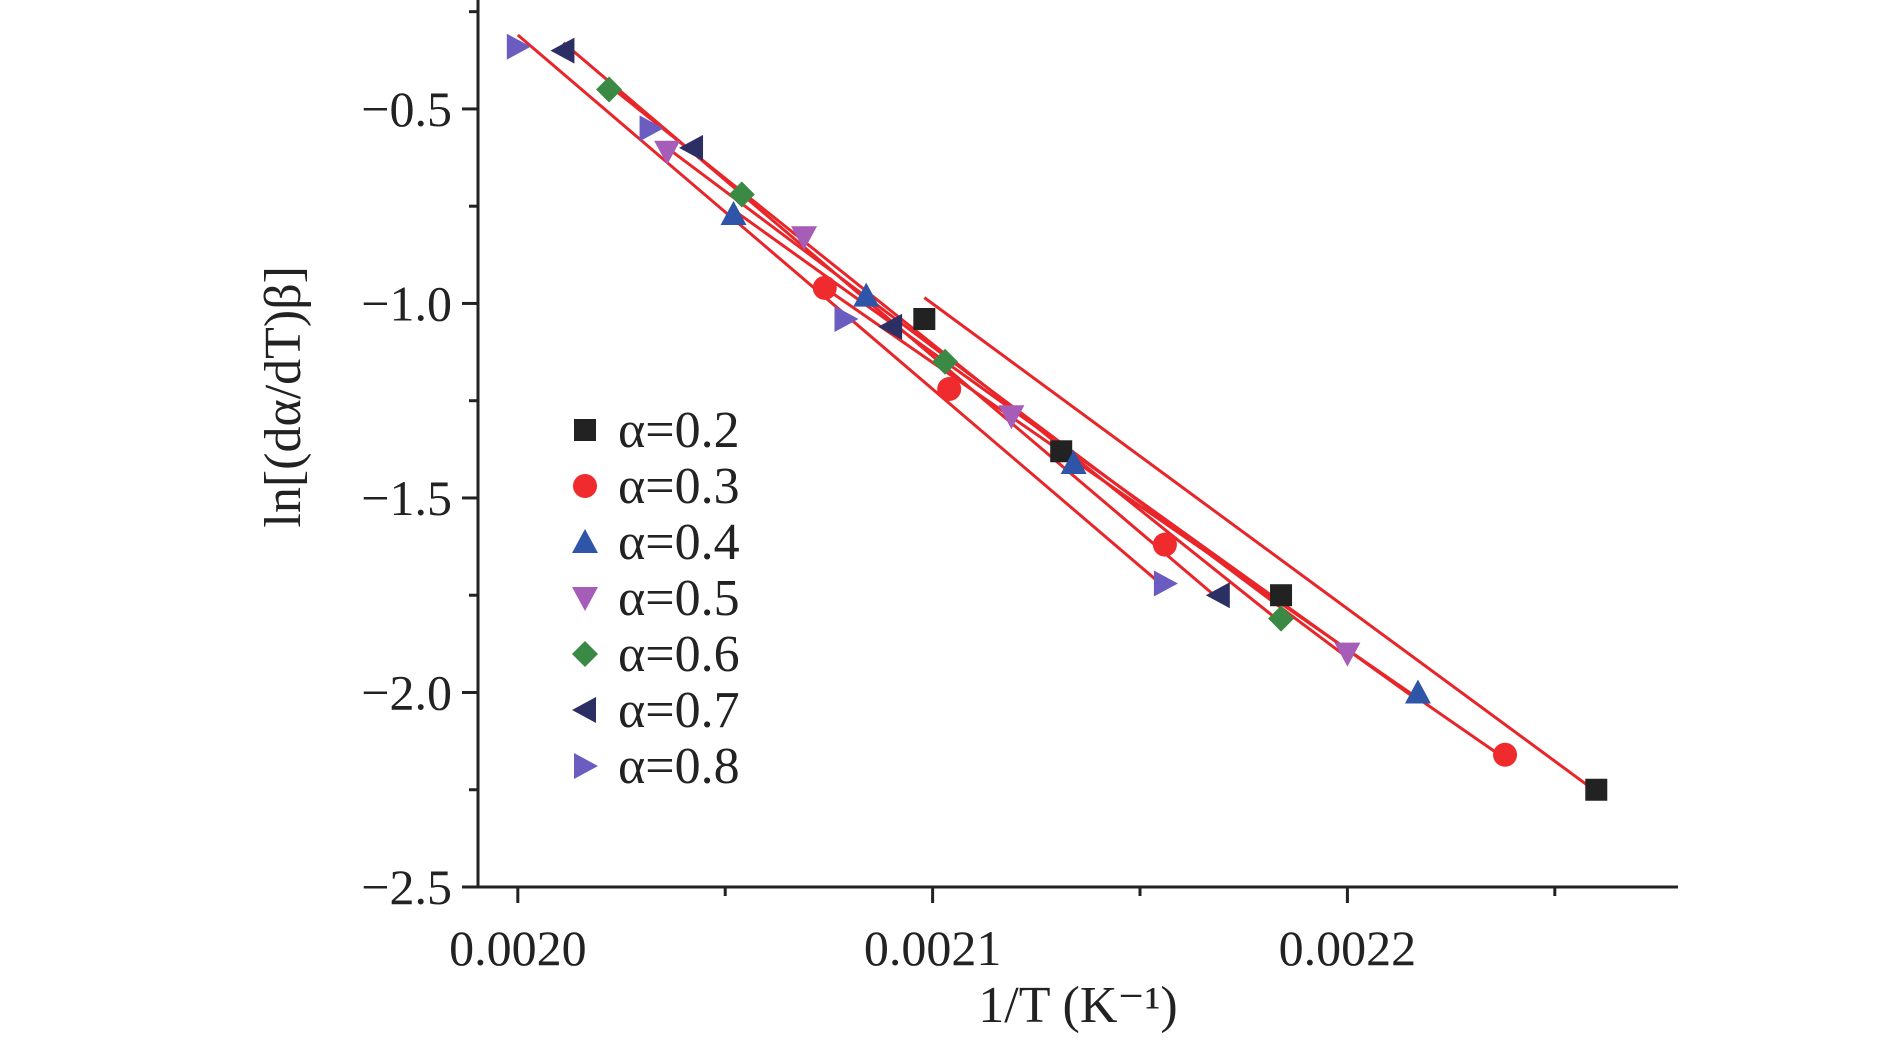 The image size is (1890, 1045). I want to click on legend-label: α=0.6, so click(679, 654).